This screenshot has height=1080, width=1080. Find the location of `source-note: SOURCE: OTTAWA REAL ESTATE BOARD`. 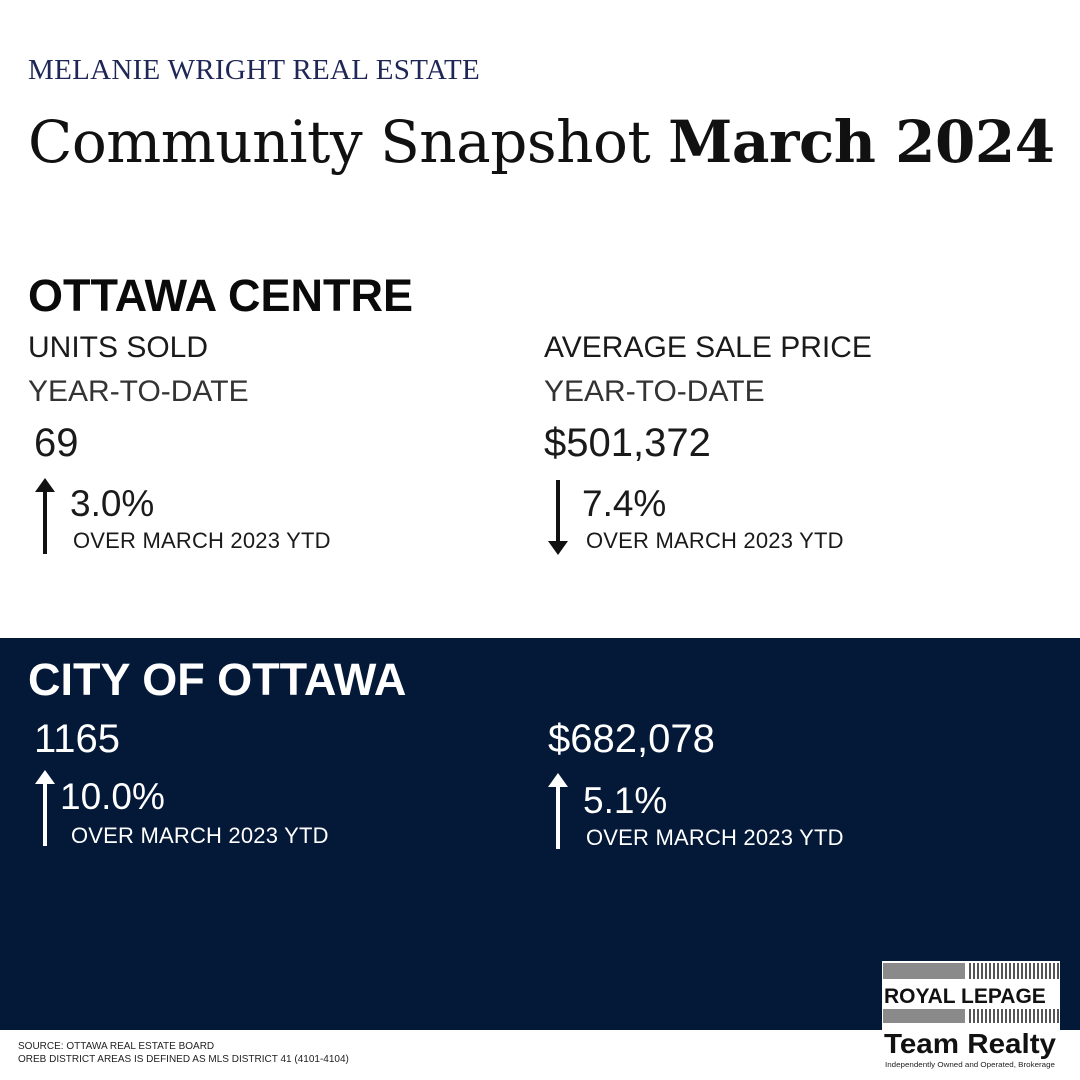

source-note: SOURCE: OTTAWA REAL ESTATE BOARD is located at coordinates (116, 1046).